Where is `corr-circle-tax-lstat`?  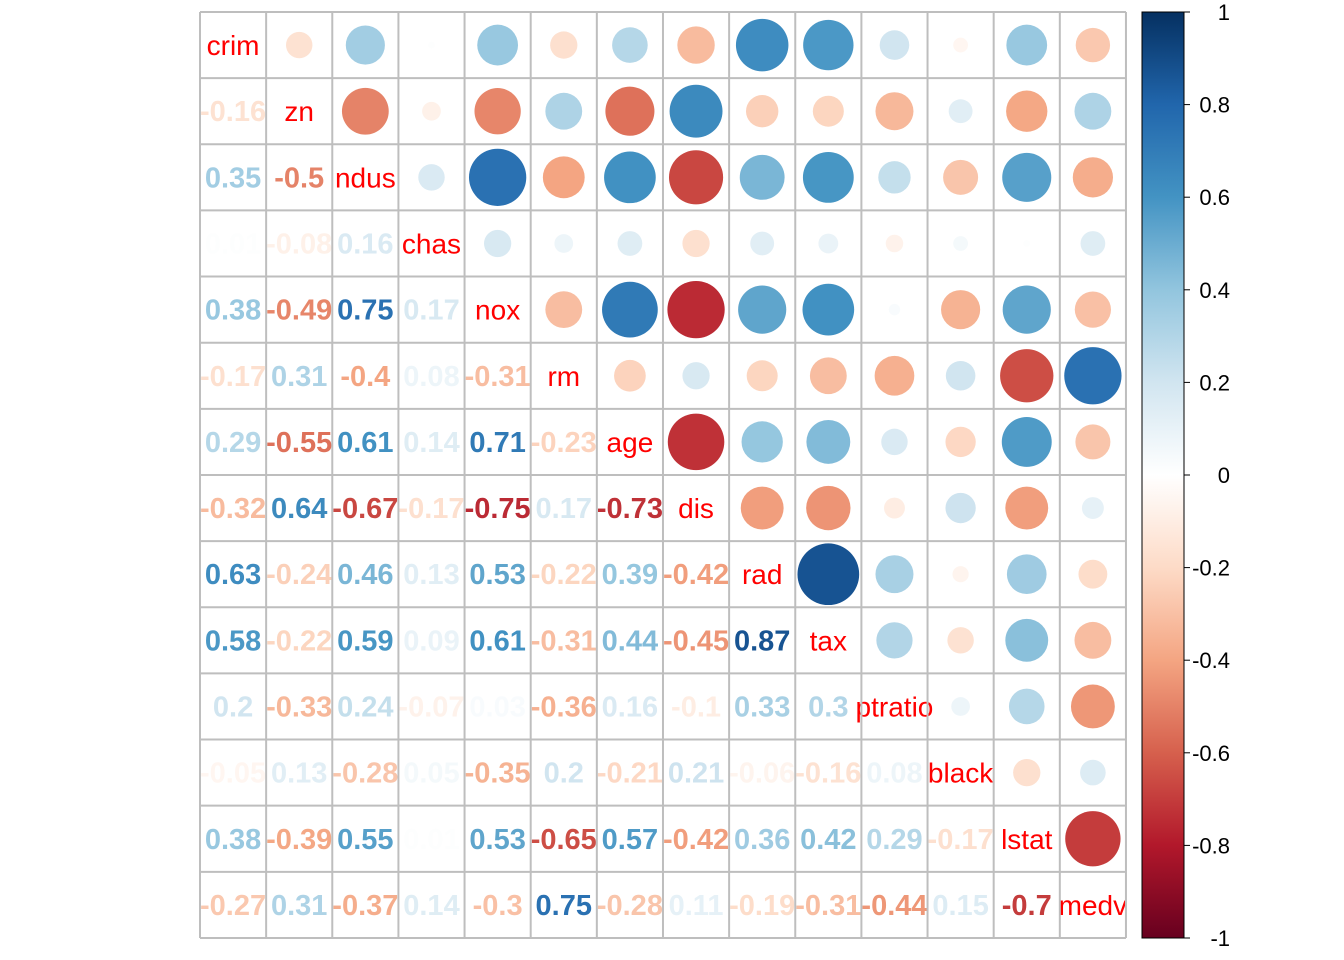 corr-circle-tax-lstat is located at coordinates (1027, 640).